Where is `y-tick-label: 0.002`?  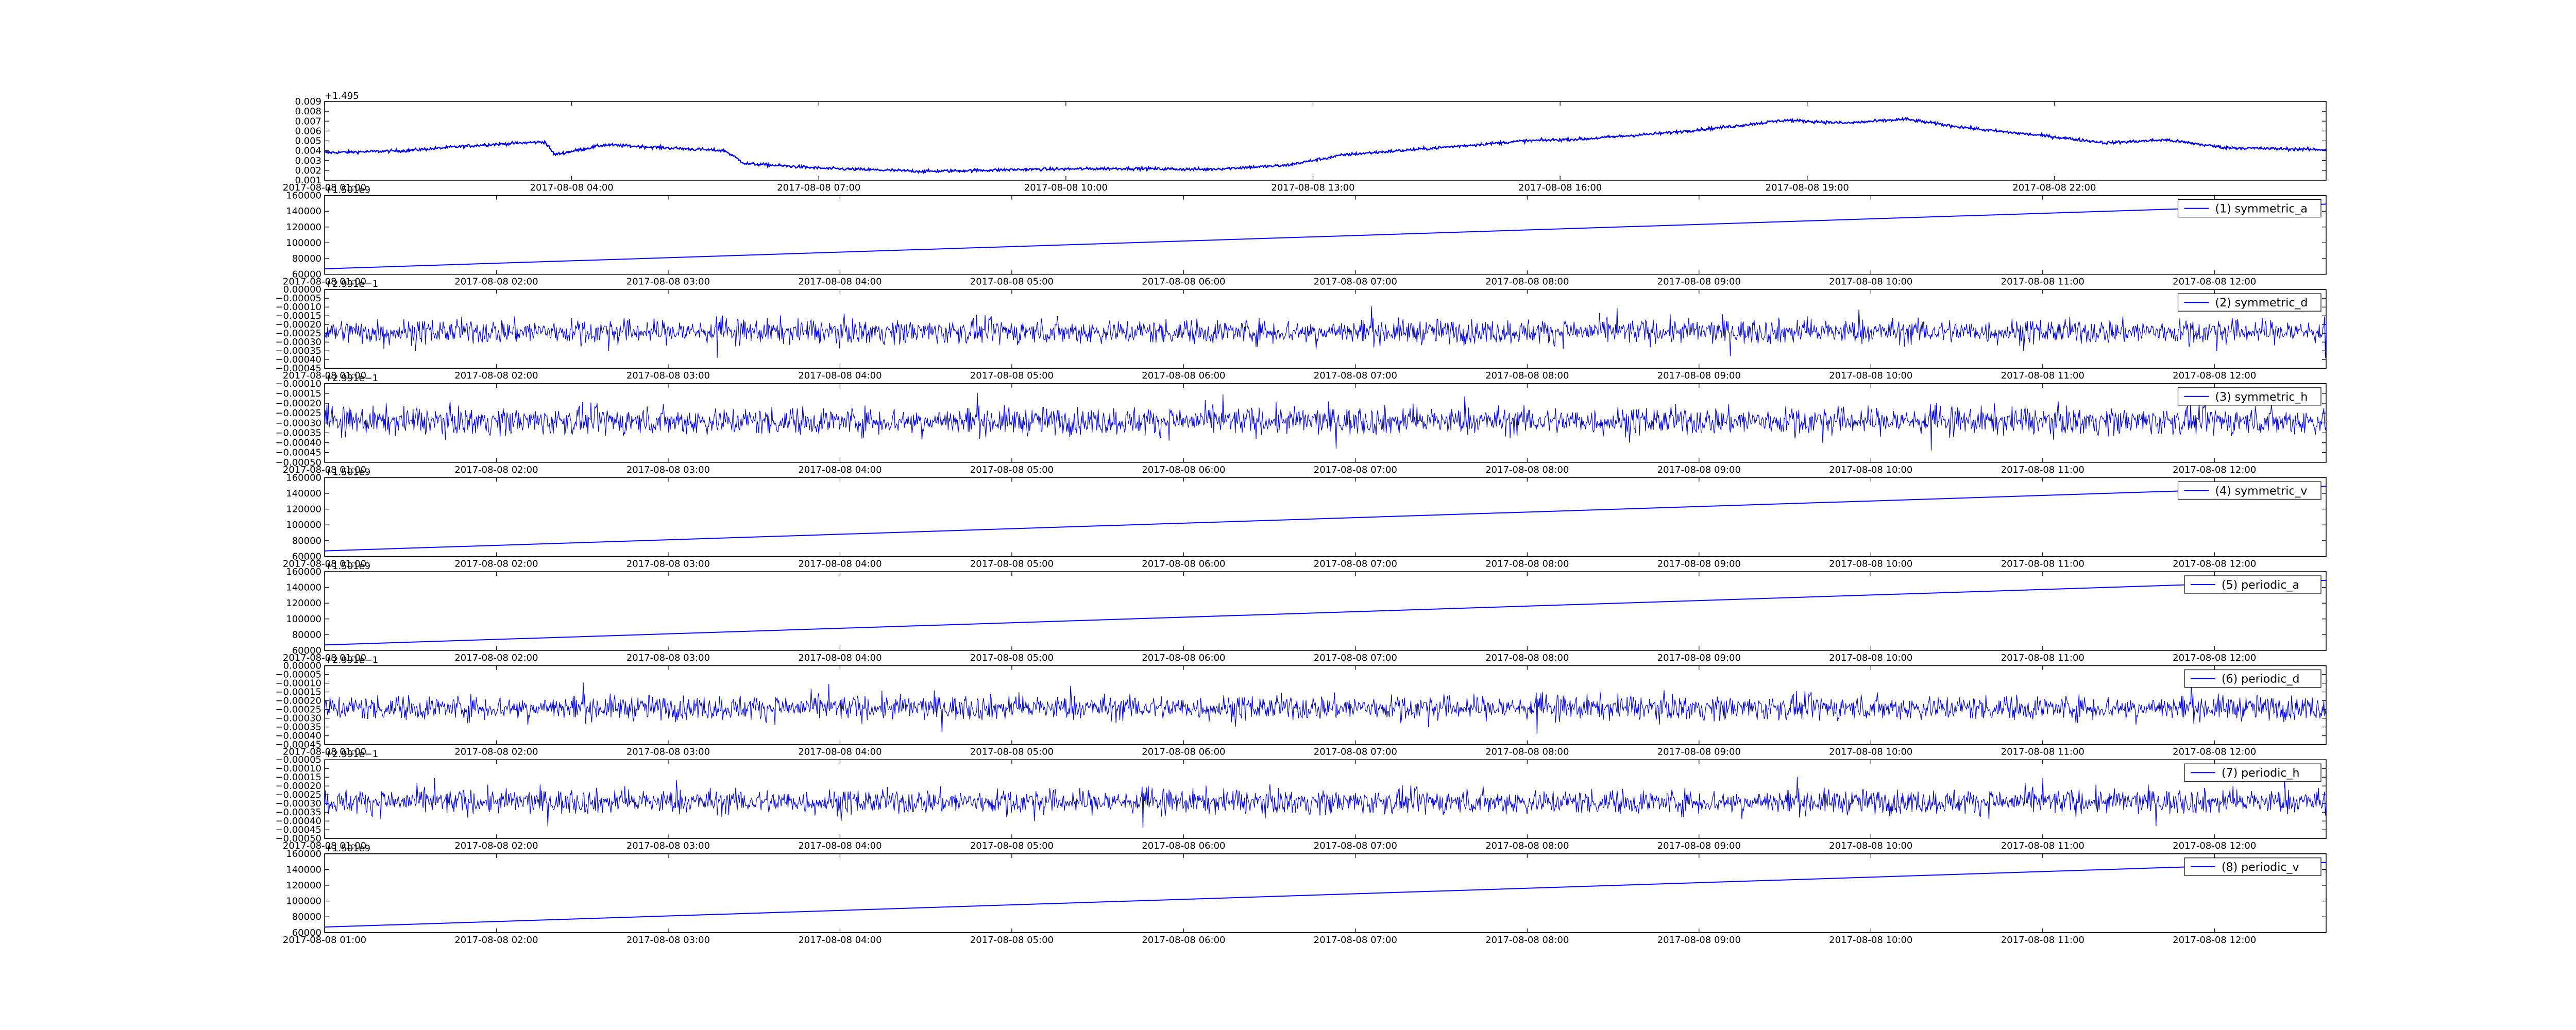
y-tick-label: 0.002 is located at coordinates (308, 170).